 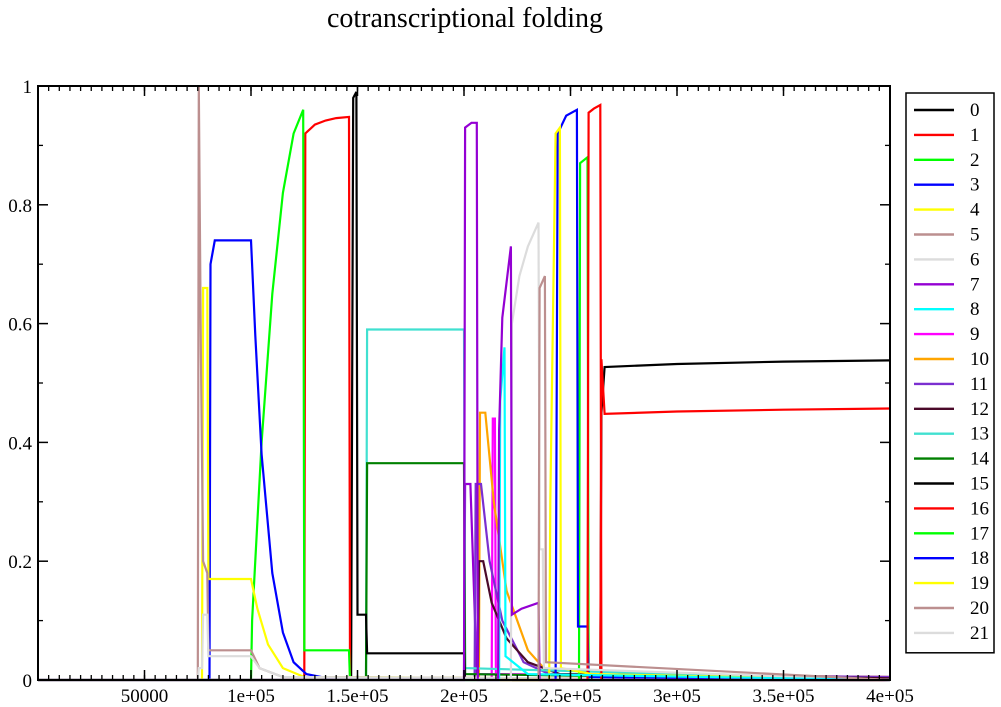 What do you see at coordinates (979, 583) in the screenshot?
I see `legend-label: 19` at bounding box center [979, 583].